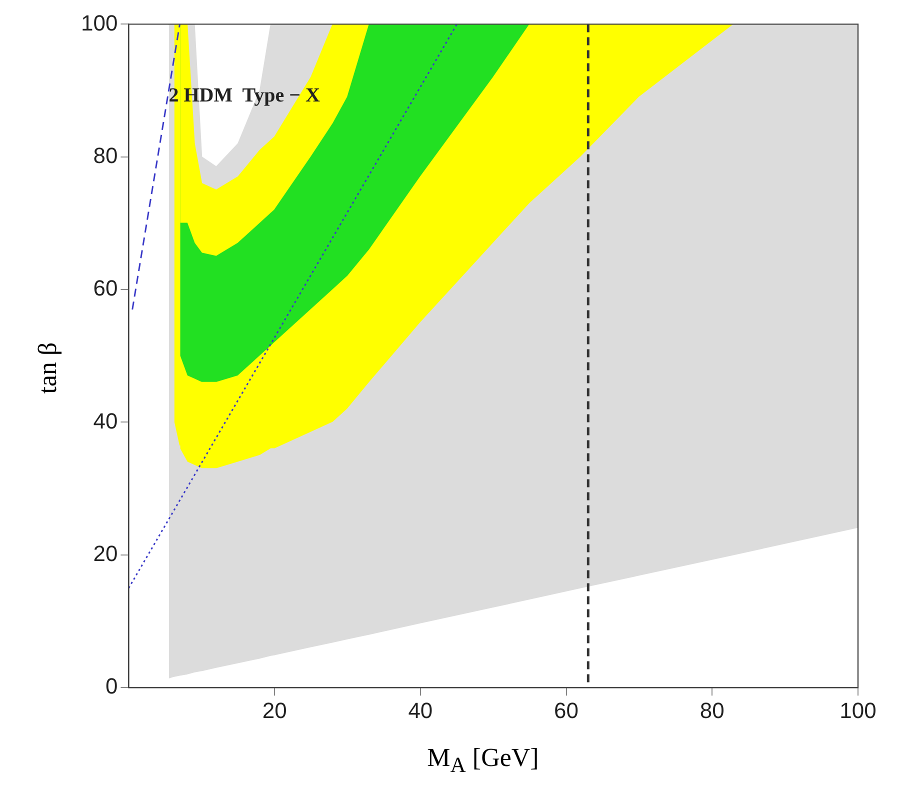  What do you see at coordinates (483, 760) in the screenshot?
I see `x-axis-title: M$_{A}$ [GeV]` at bounding box center [483, 760].